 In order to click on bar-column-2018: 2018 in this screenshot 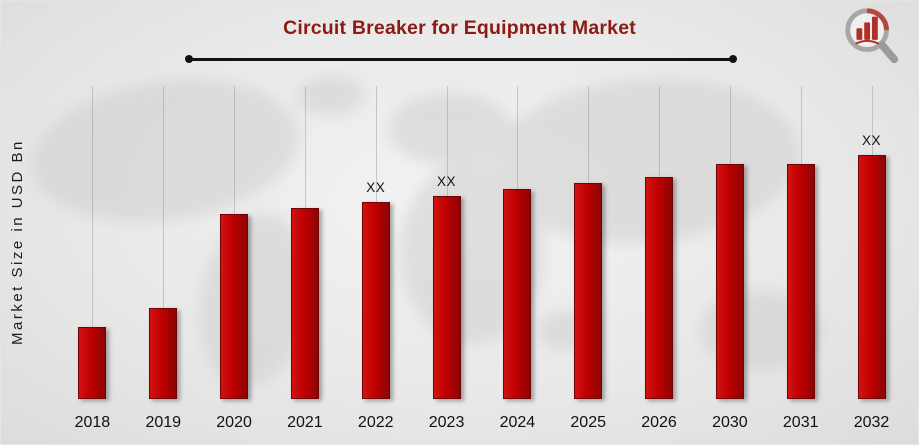, I will do `click(92, 258)`.